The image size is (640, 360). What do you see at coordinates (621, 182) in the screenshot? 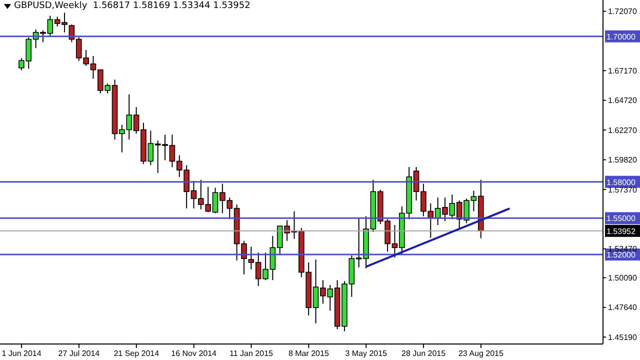
I see `ref-line-label: 1.58000` at bounding box center [621, 182].